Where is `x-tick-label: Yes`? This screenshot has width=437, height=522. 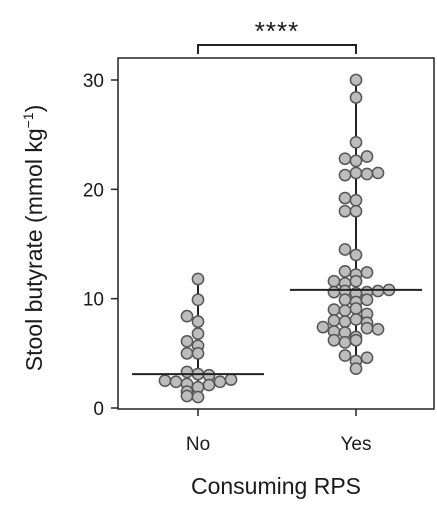 x-tick-label: Yes is located at coordinates (356, 444).